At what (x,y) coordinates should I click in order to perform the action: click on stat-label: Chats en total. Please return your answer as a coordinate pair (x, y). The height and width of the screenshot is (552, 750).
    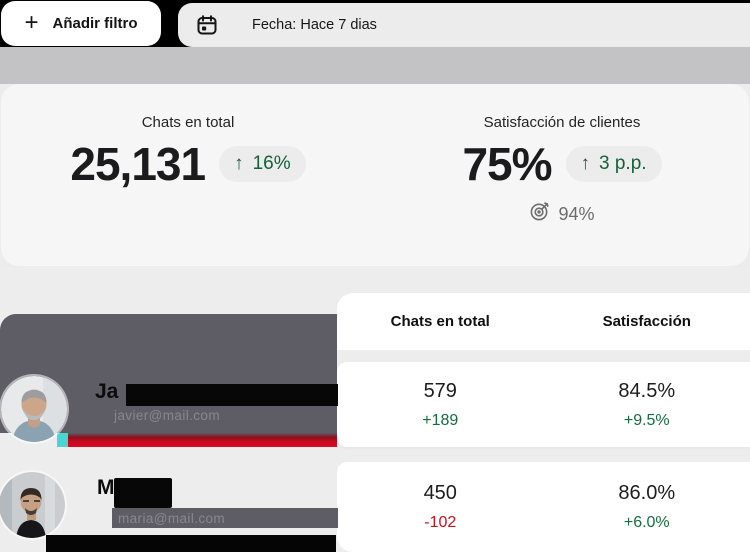
    Looking at the image, I should click on (188, 122).